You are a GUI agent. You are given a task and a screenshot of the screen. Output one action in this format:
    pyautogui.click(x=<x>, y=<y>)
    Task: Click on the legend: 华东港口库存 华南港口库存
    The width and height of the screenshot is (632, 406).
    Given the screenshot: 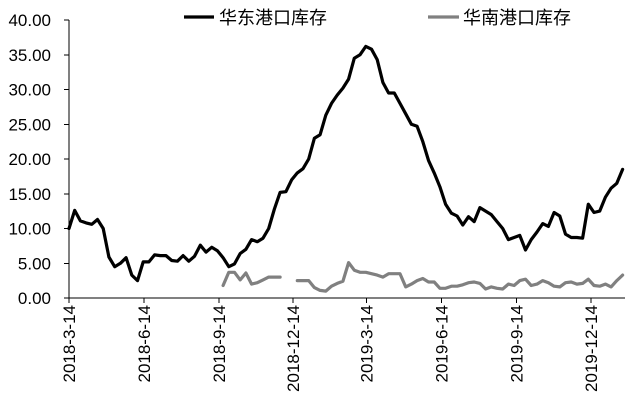 What is the action you would take?
    pyautogui.click(x=377, y=18)
    